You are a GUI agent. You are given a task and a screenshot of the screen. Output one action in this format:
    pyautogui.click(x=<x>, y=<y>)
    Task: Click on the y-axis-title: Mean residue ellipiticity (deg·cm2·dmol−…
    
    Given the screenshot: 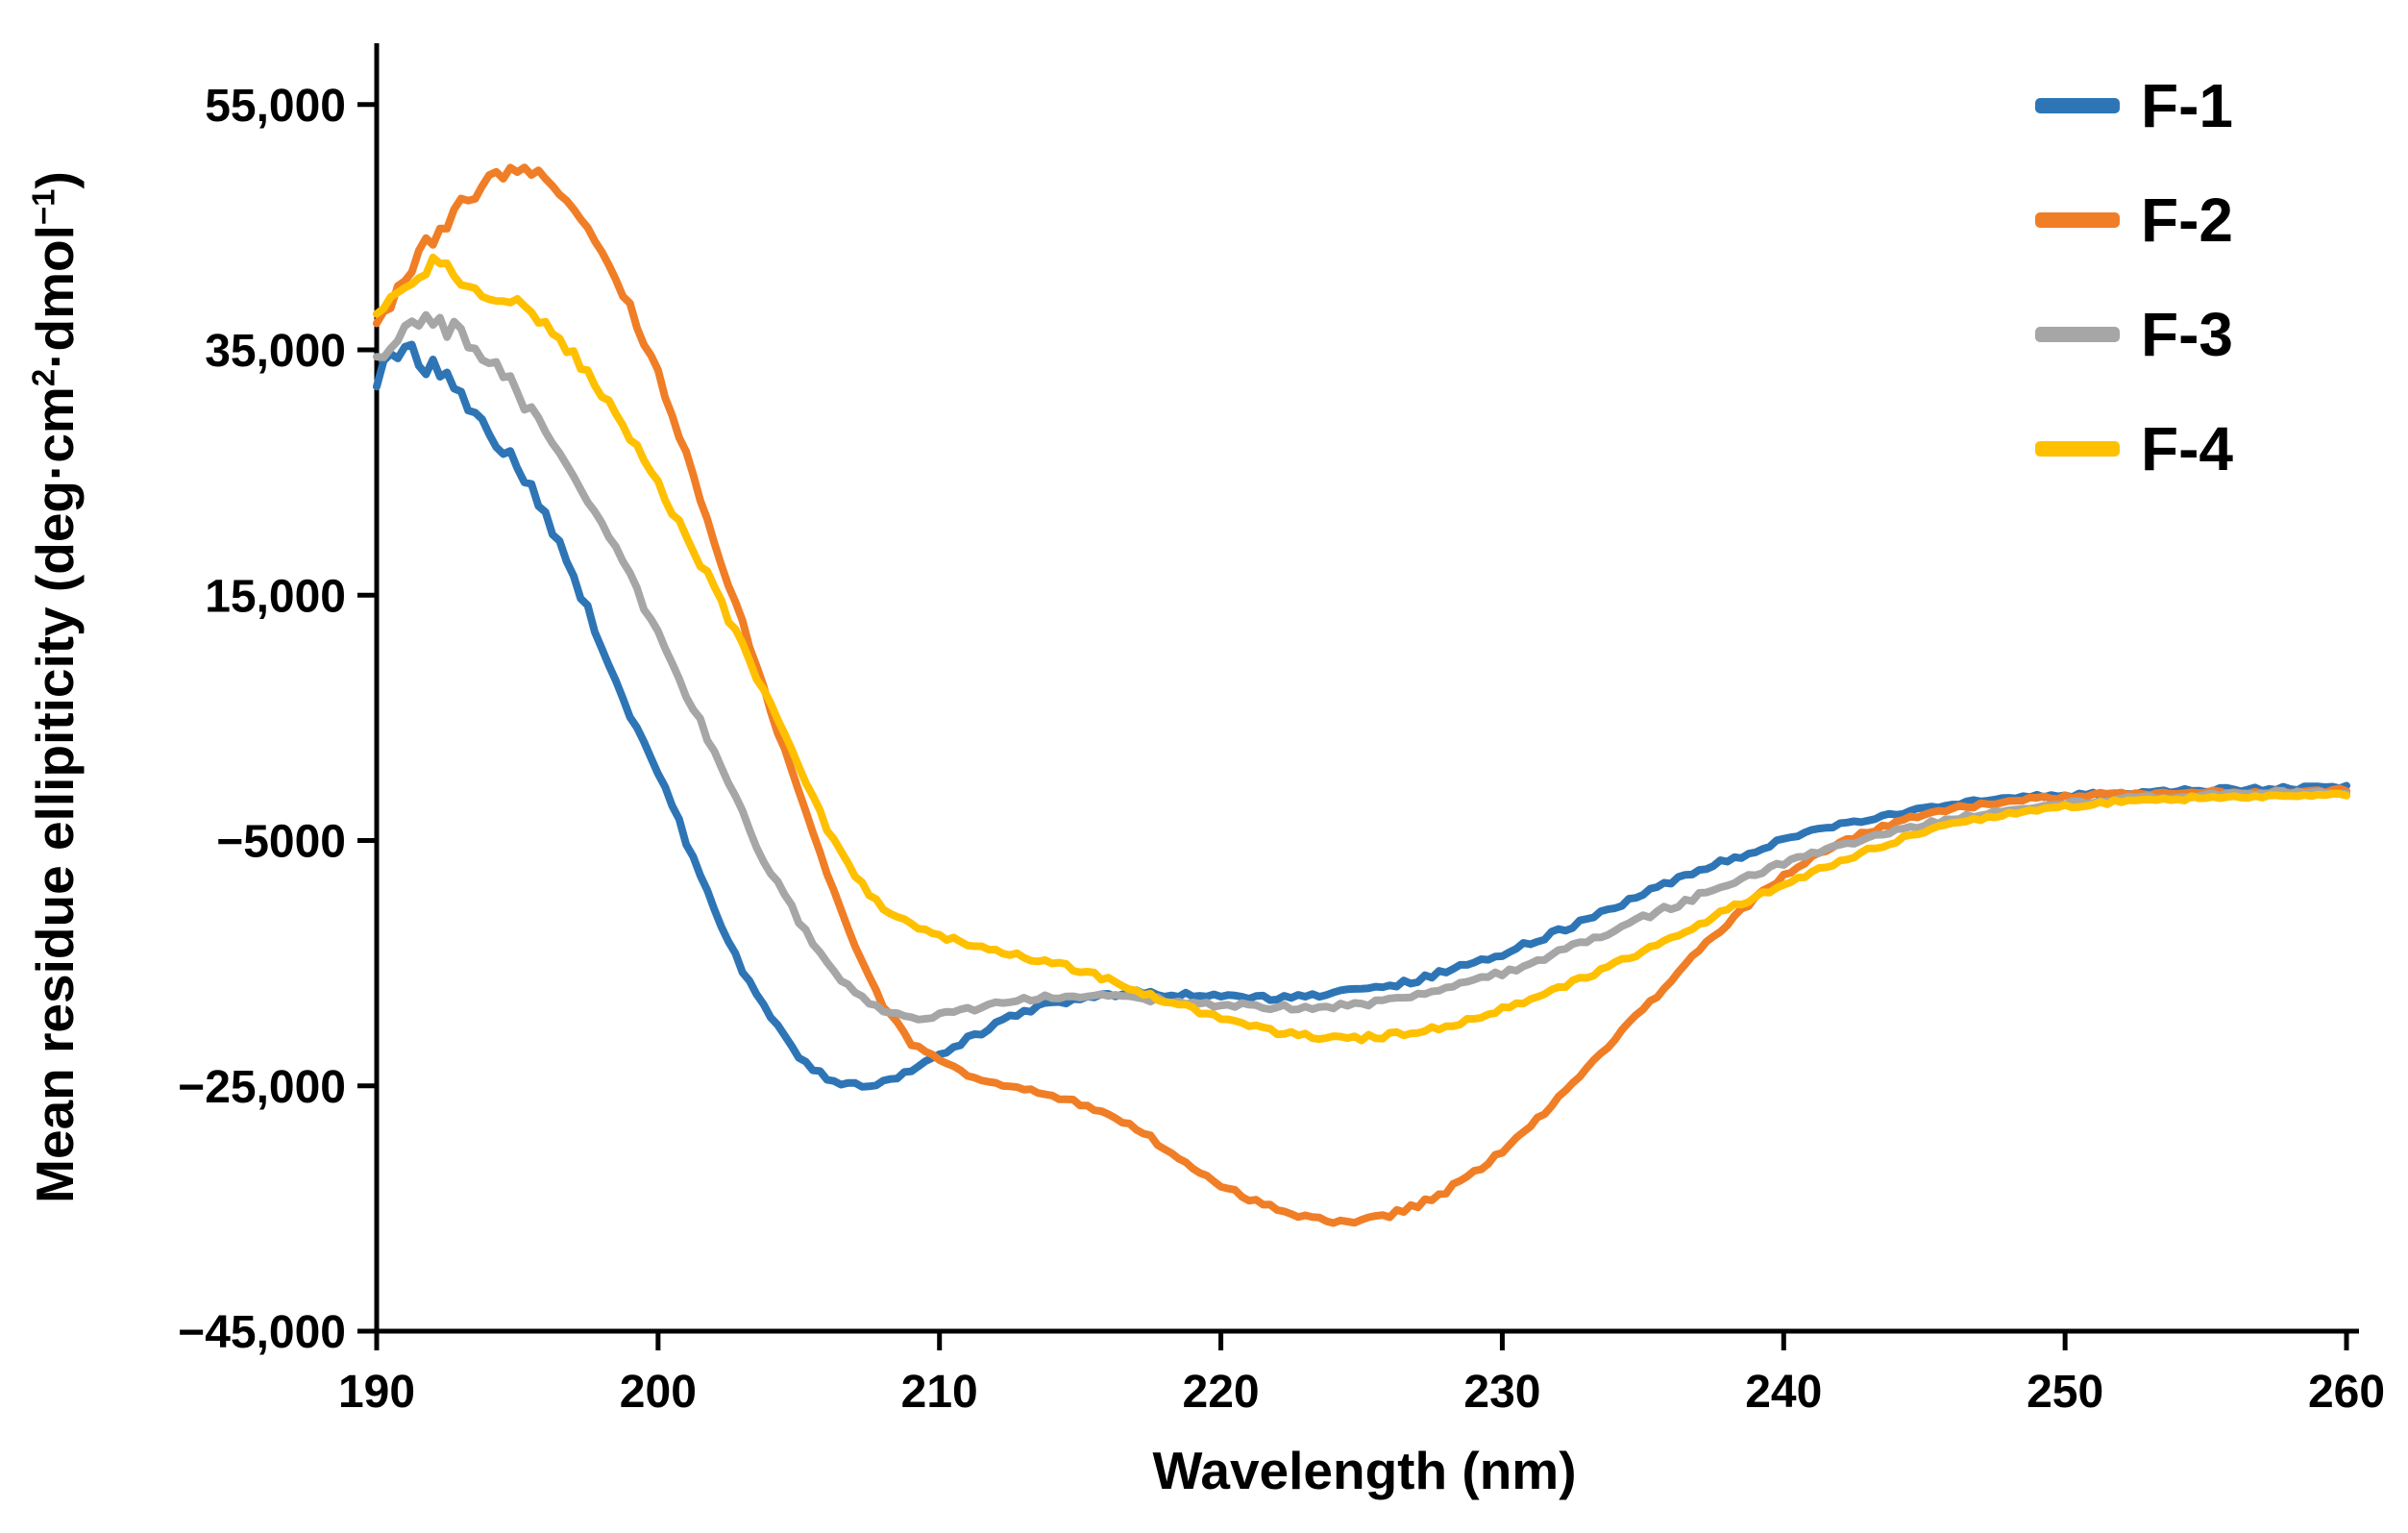 What is the action you would take?
    pyautogui.click(x=55, y=687)
    